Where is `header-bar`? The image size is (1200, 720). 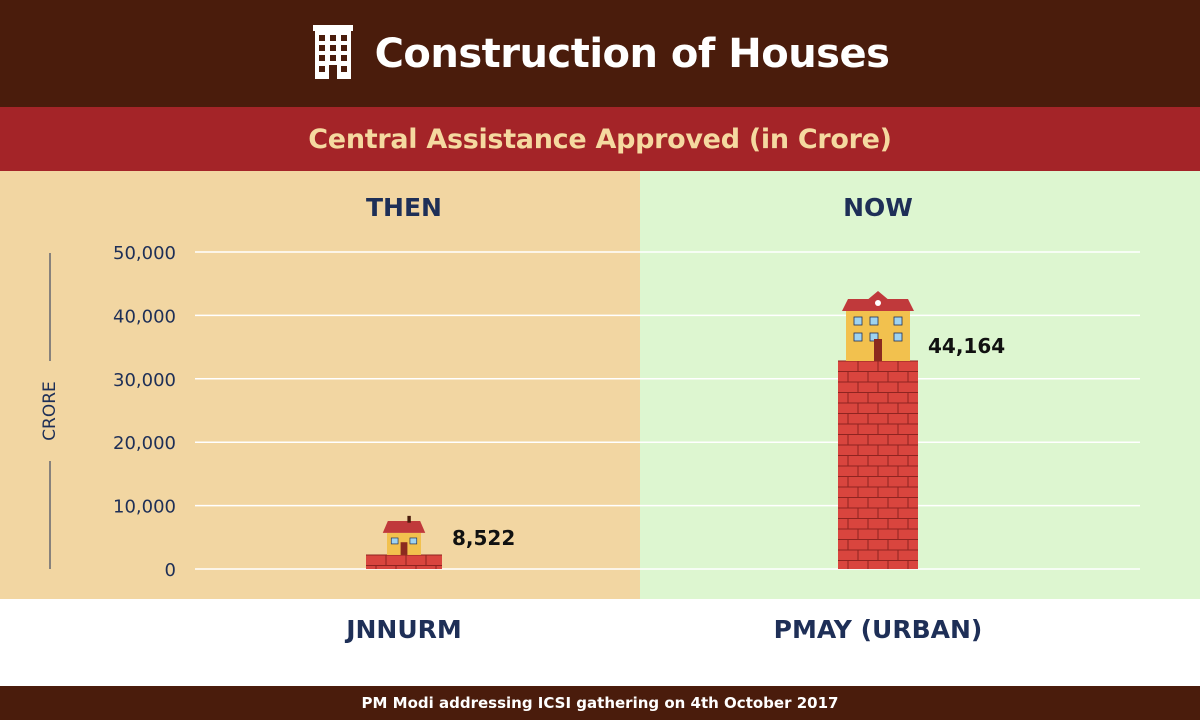 header-bar is located at coordinates (600, 53).